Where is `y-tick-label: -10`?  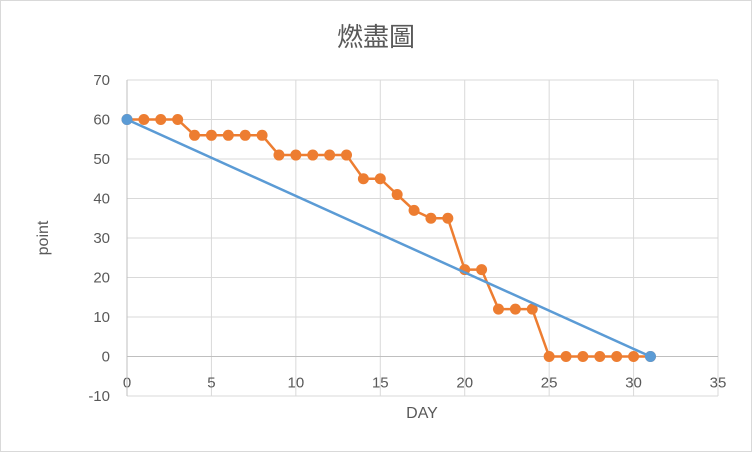 y-tick-label: -10 is located at coordinates (99, 396).